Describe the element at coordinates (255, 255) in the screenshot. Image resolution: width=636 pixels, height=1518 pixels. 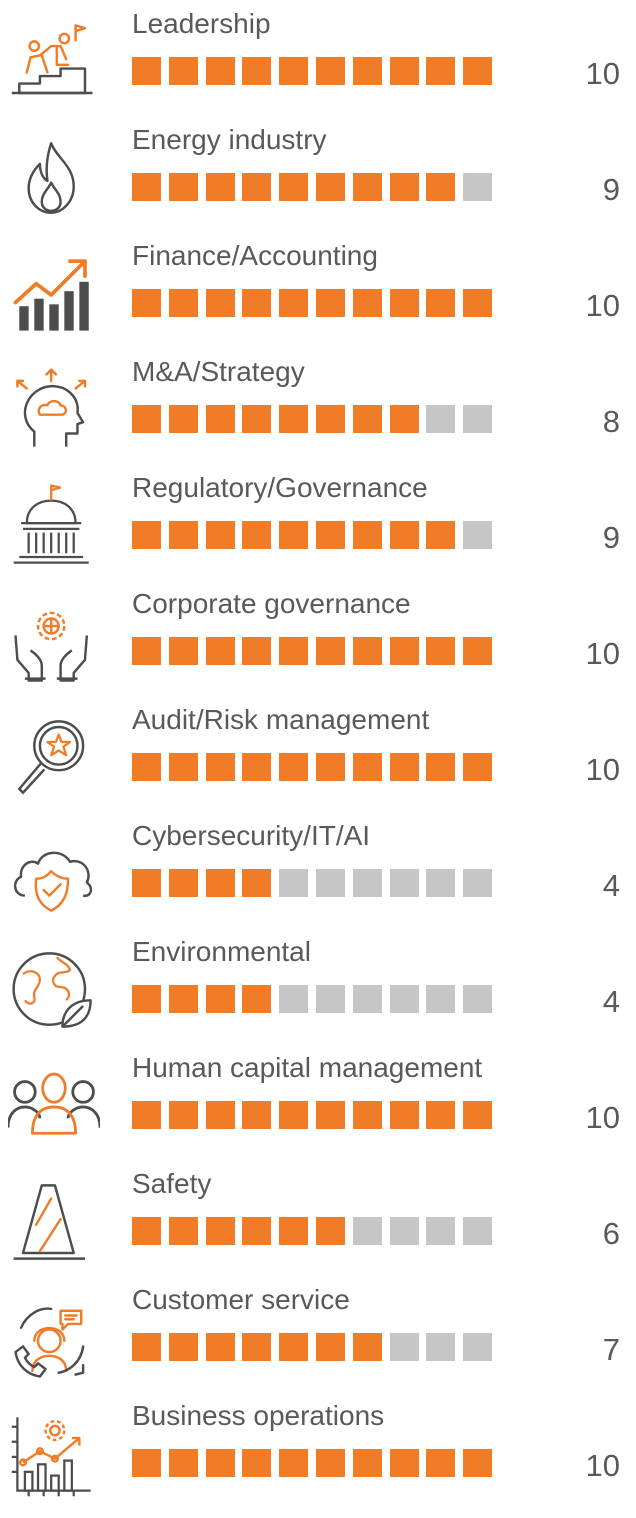
I see `skill-label: Finance/Accounting` at that location.